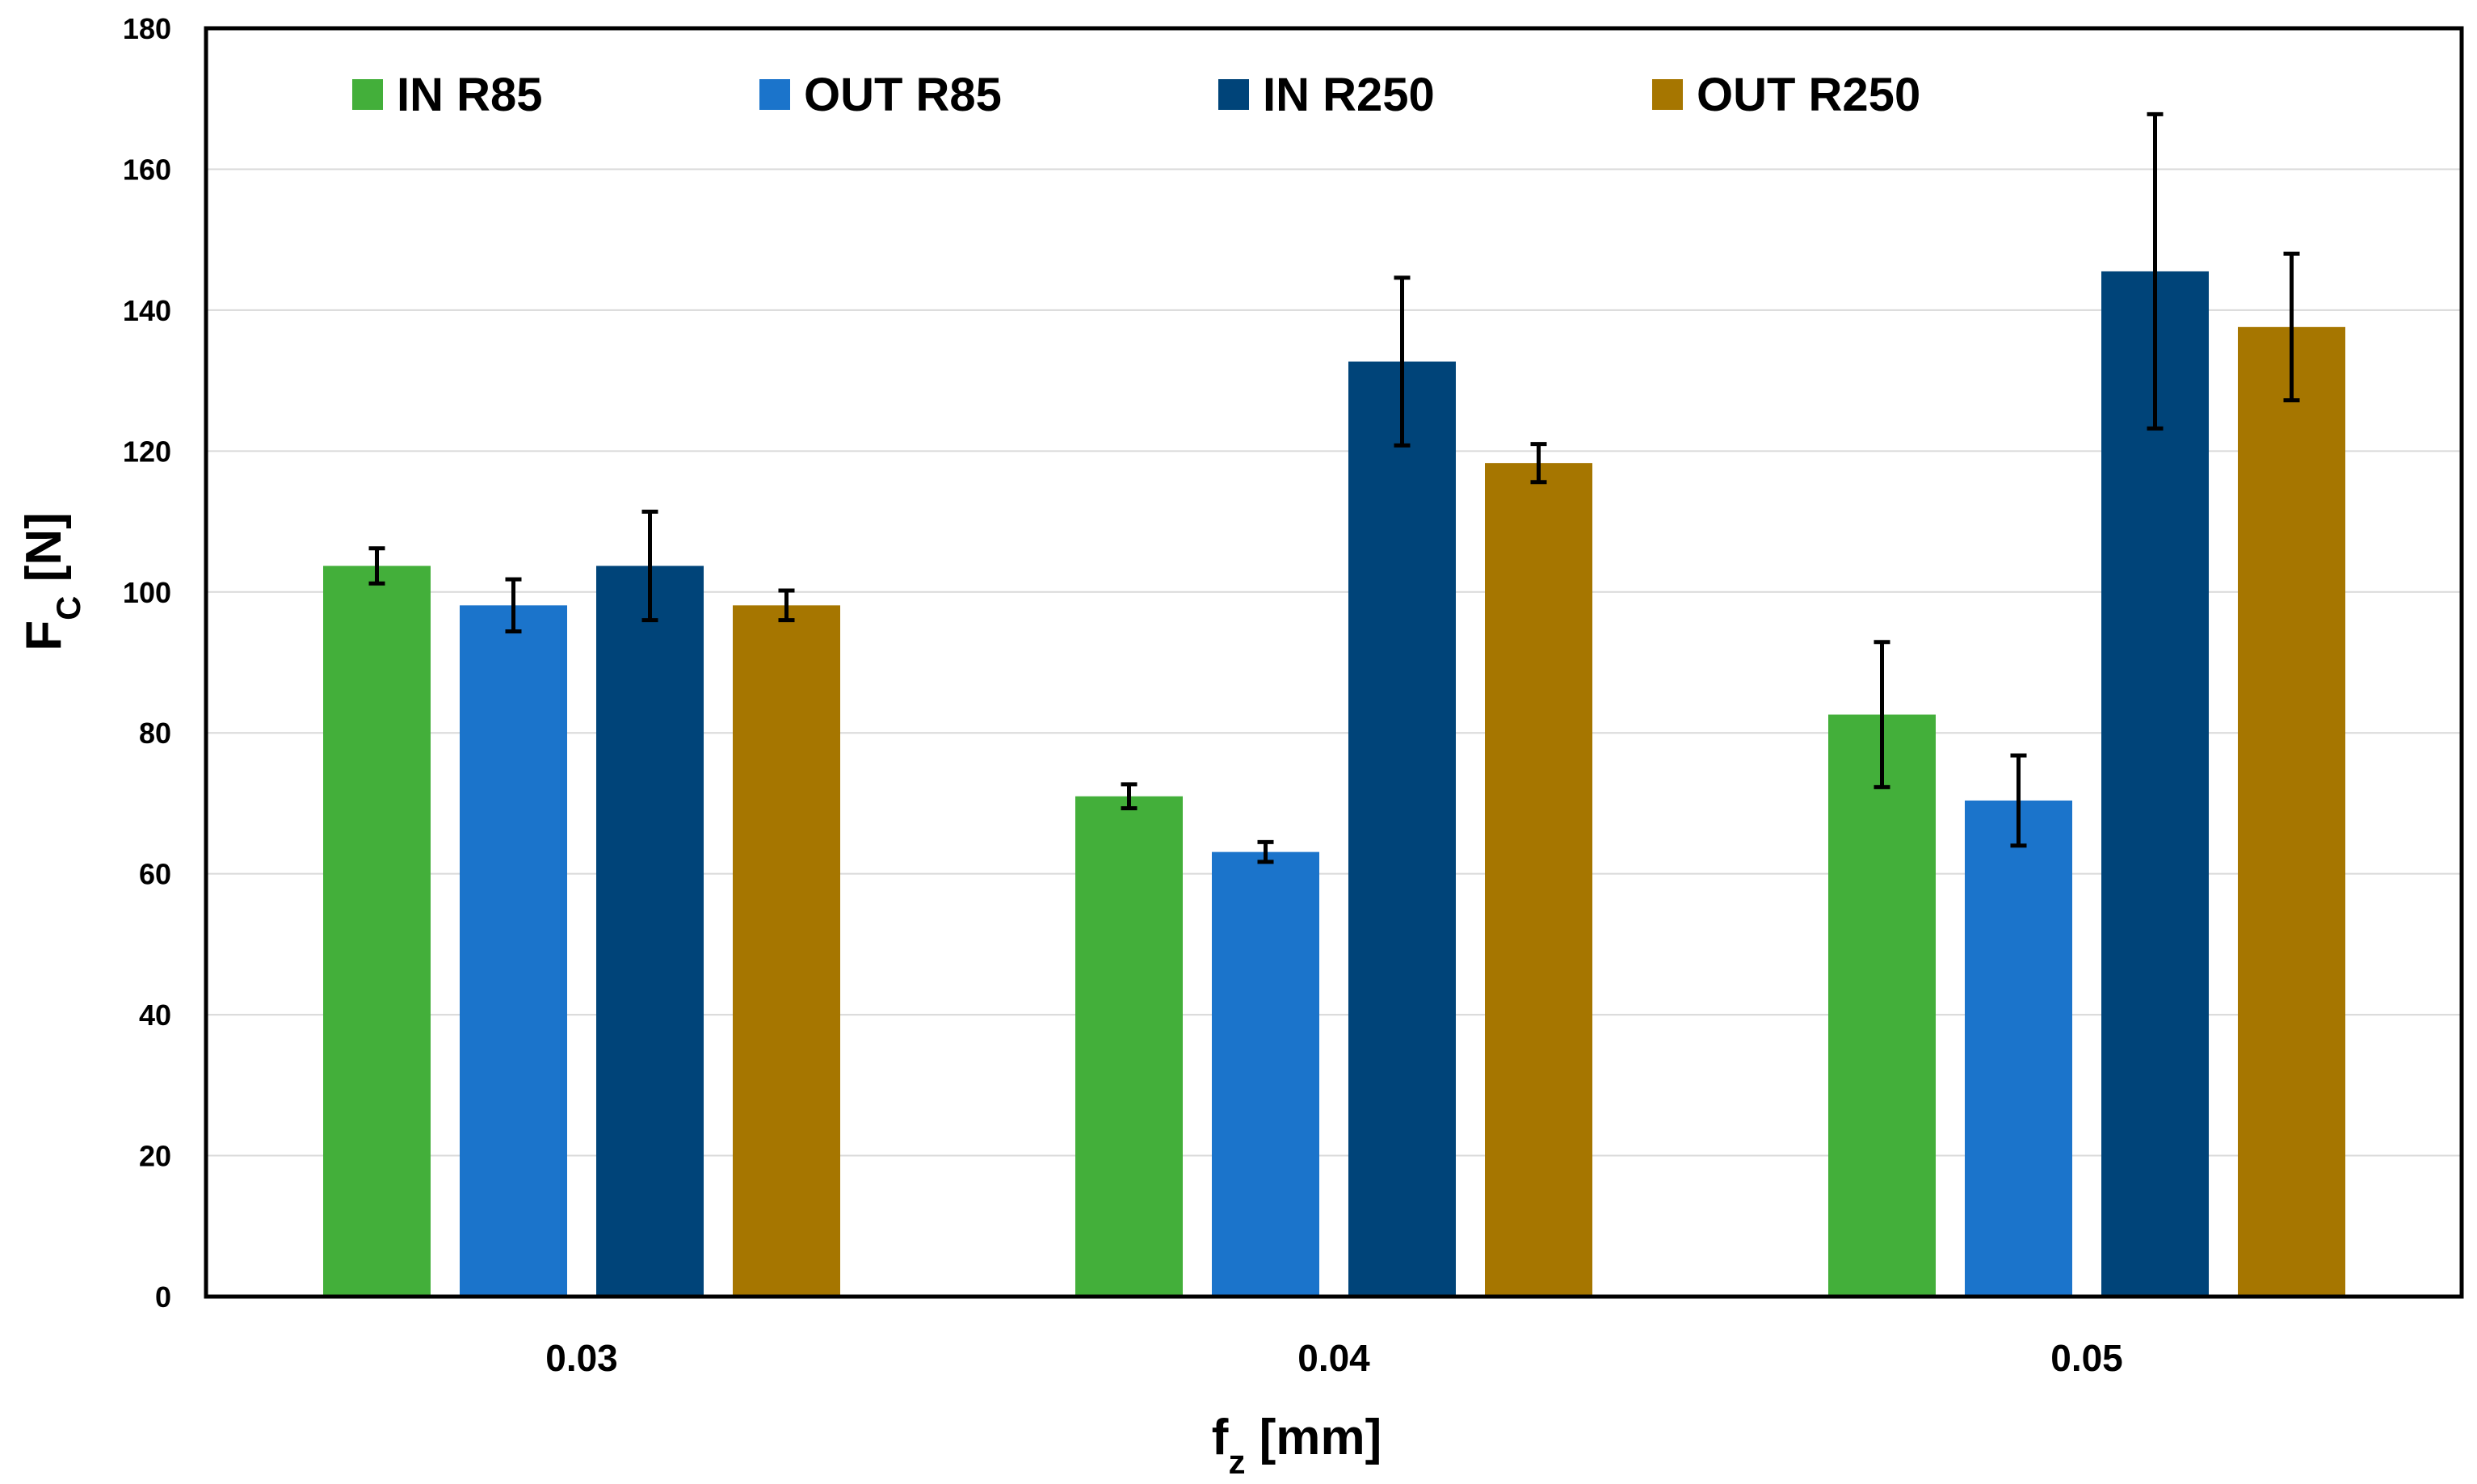  I want to click on y-axis-title: FC [N], so click(52, 581).